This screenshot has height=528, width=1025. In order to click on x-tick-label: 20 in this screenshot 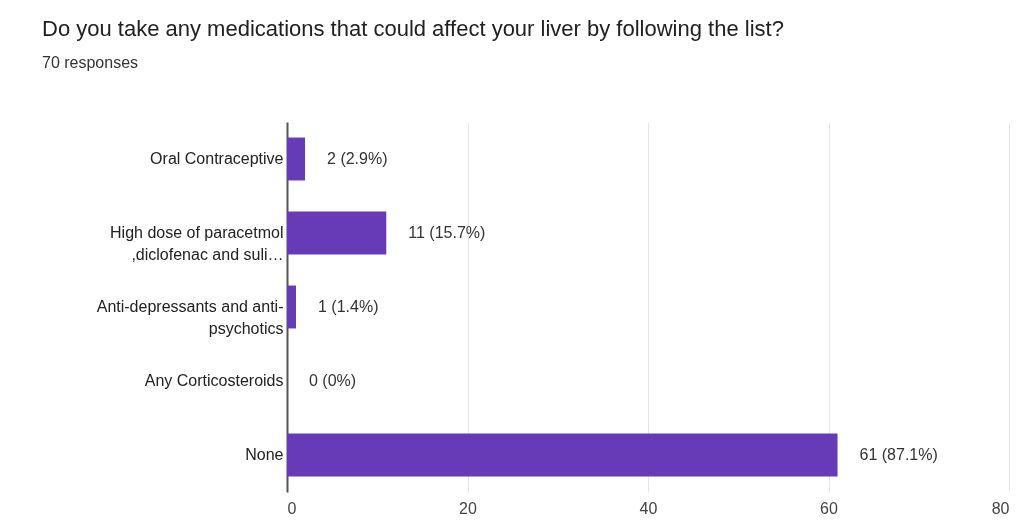, I will do `click(468, 508)`.